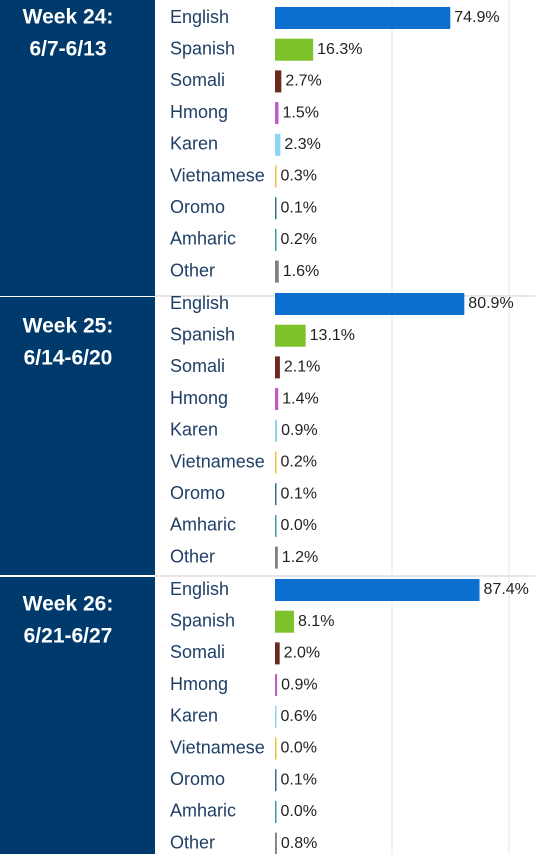  I want to click on value-label: 2.3%, so click(302, 144).